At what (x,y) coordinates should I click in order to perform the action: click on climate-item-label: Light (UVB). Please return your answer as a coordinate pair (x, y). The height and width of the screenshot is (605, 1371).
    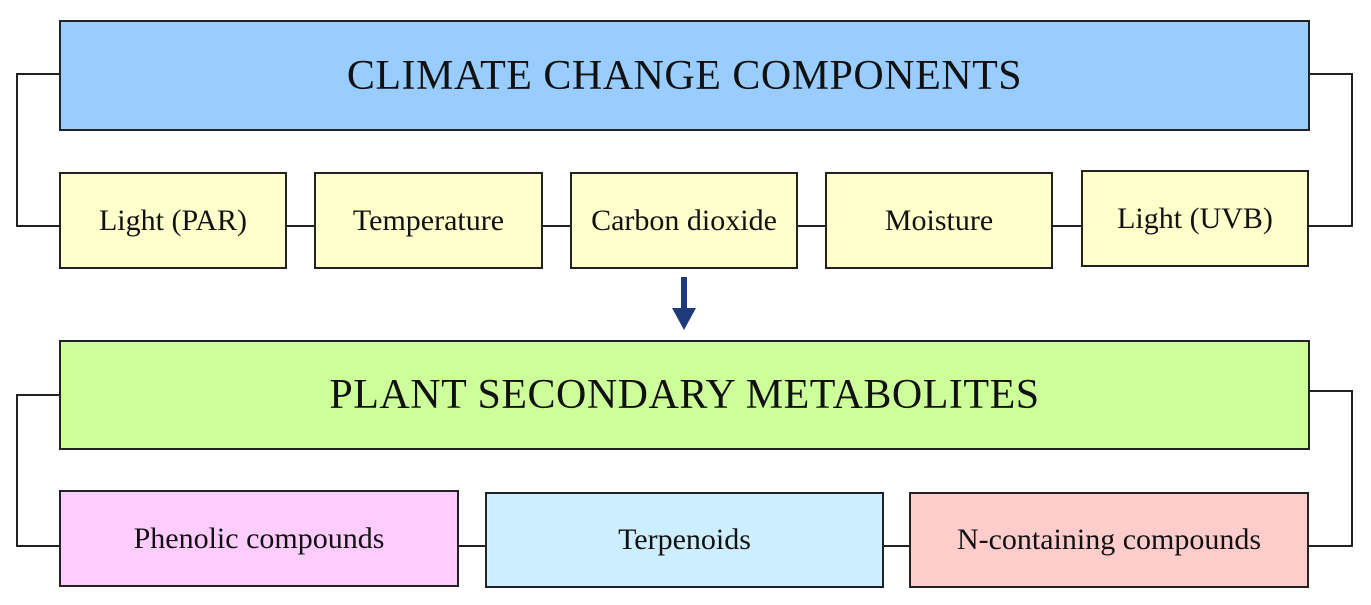
    Looking at the image, I should click on (1195, 218).